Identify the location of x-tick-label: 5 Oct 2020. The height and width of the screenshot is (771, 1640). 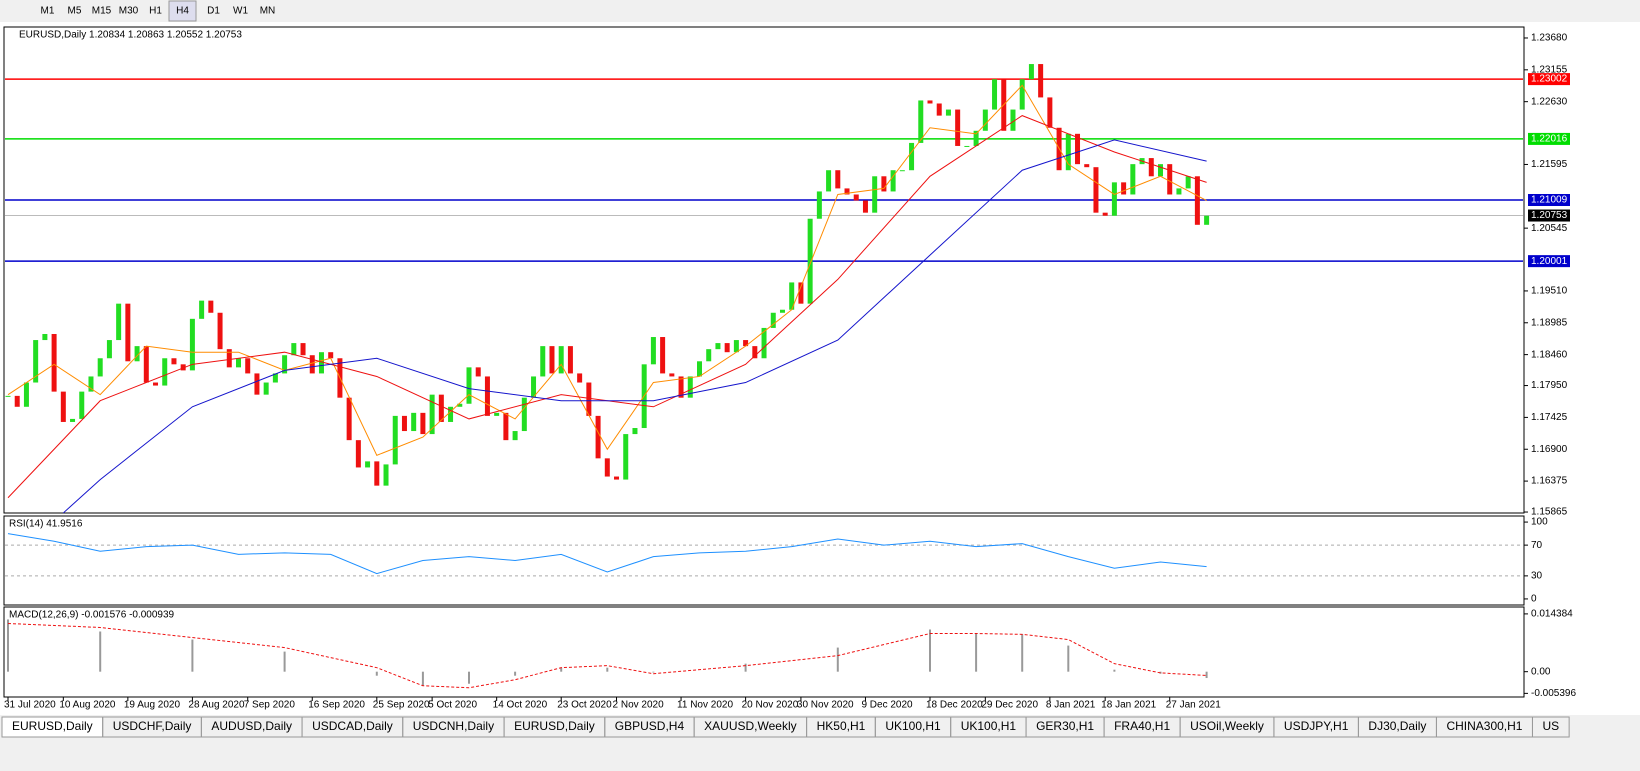
(452, 705).